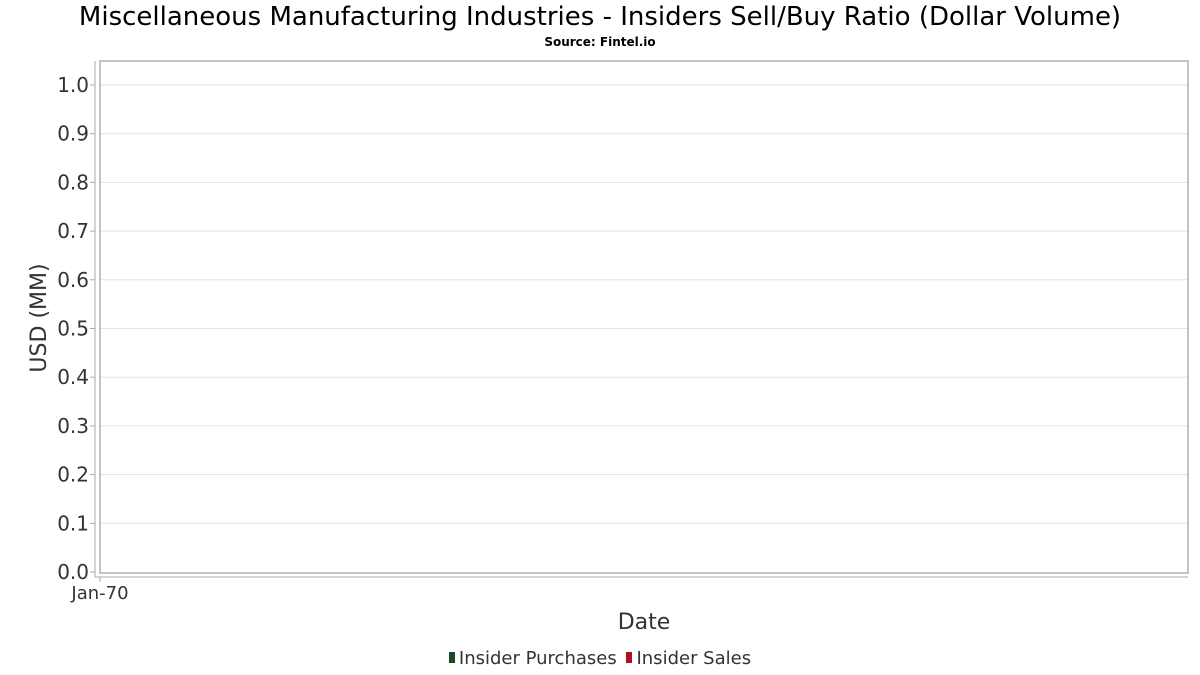 The height and width of the screenshot is (675, 1200). I want to click on y-tick-label: 1.0, so click(73, 85).